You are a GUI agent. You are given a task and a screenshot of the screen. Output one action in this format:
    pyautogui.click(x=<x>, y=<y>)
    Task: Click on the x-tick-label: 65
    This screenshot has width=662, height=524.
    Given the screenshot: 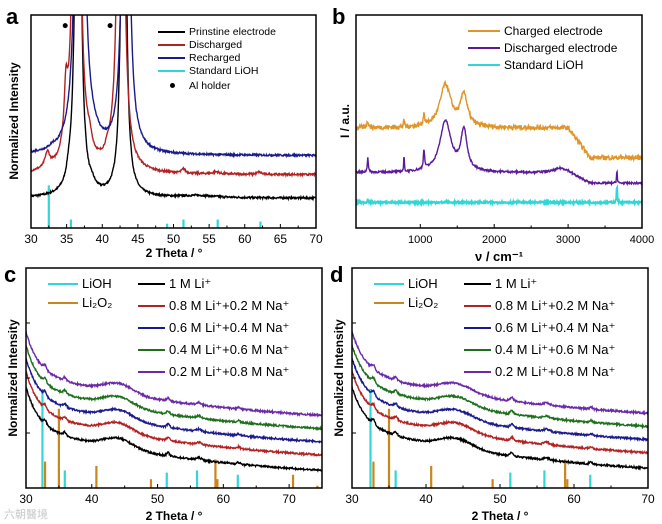 What is the action you would take?
    pyautogui.click(x=281, y=239)
    